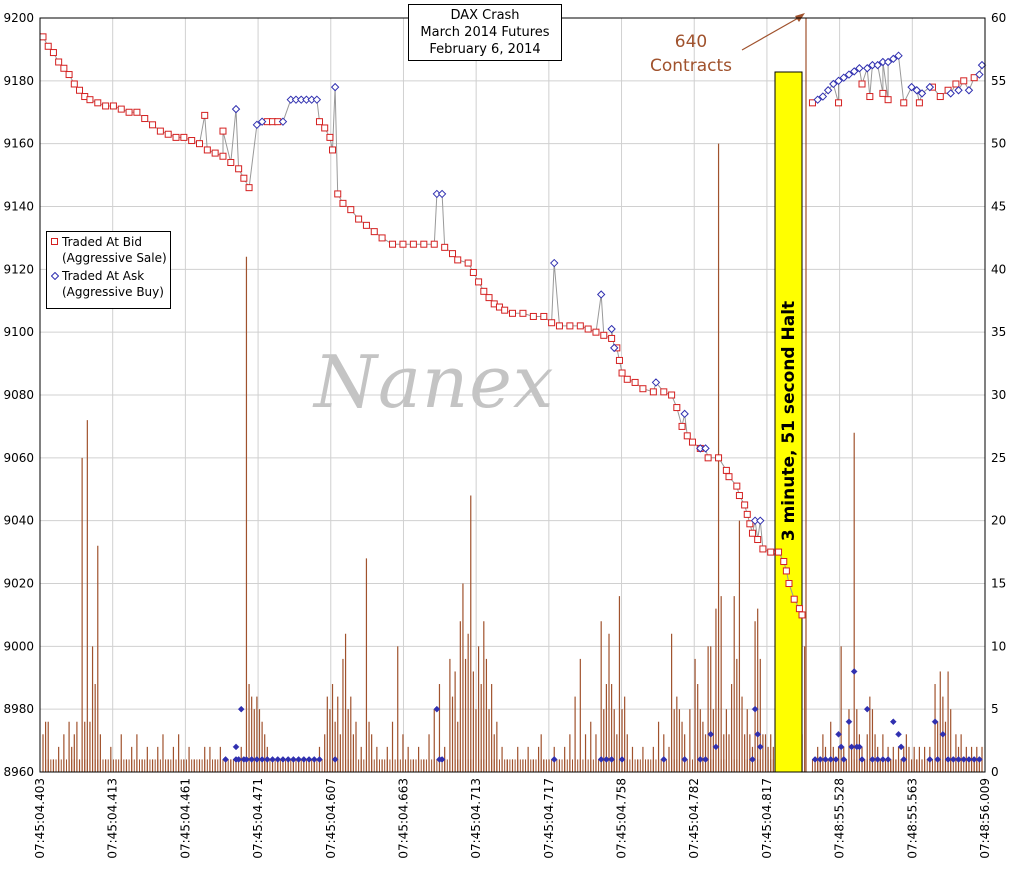 This screenshot has width=1014, height=871. What do you see at coordinates (691, 42) in the screenshot?
I see `annotation-value: 640` at bounding box center [691, 42].